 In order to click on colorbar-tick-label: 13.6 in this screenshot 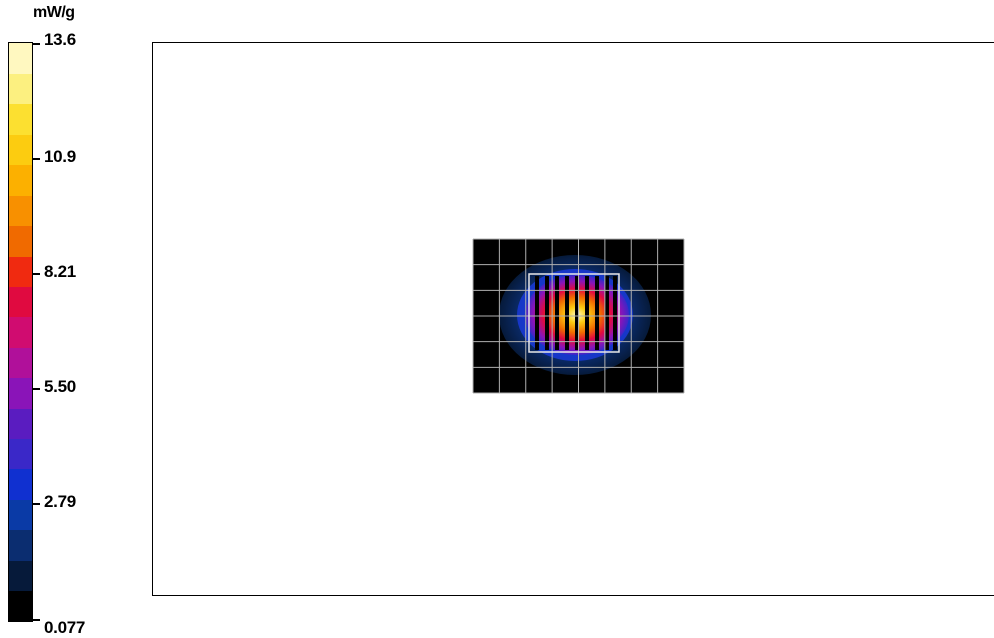, I will do `click(60, 39)`.